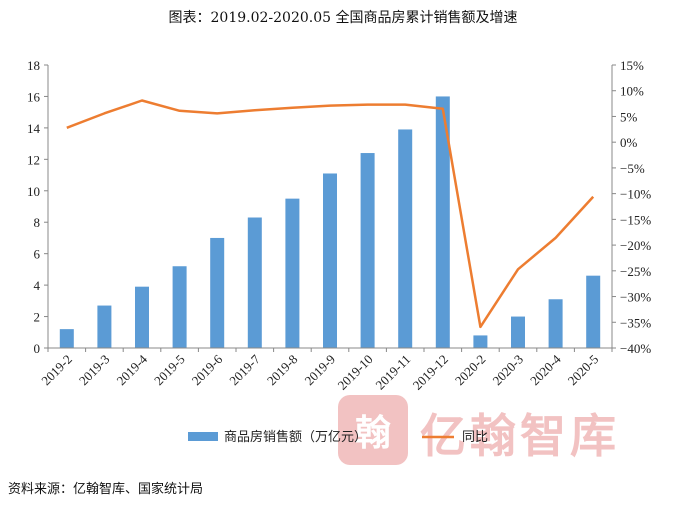 Image resolution: width=687 pixels, height=506 pixels. What do you see at coordinates (33, 159) in the screenshot?
I see `left-tick-label: 12` at bounding box center [33, 159].